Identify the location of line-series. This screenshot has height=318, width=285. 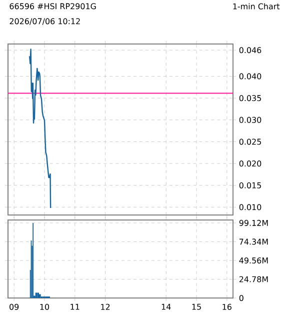
(40, 128).